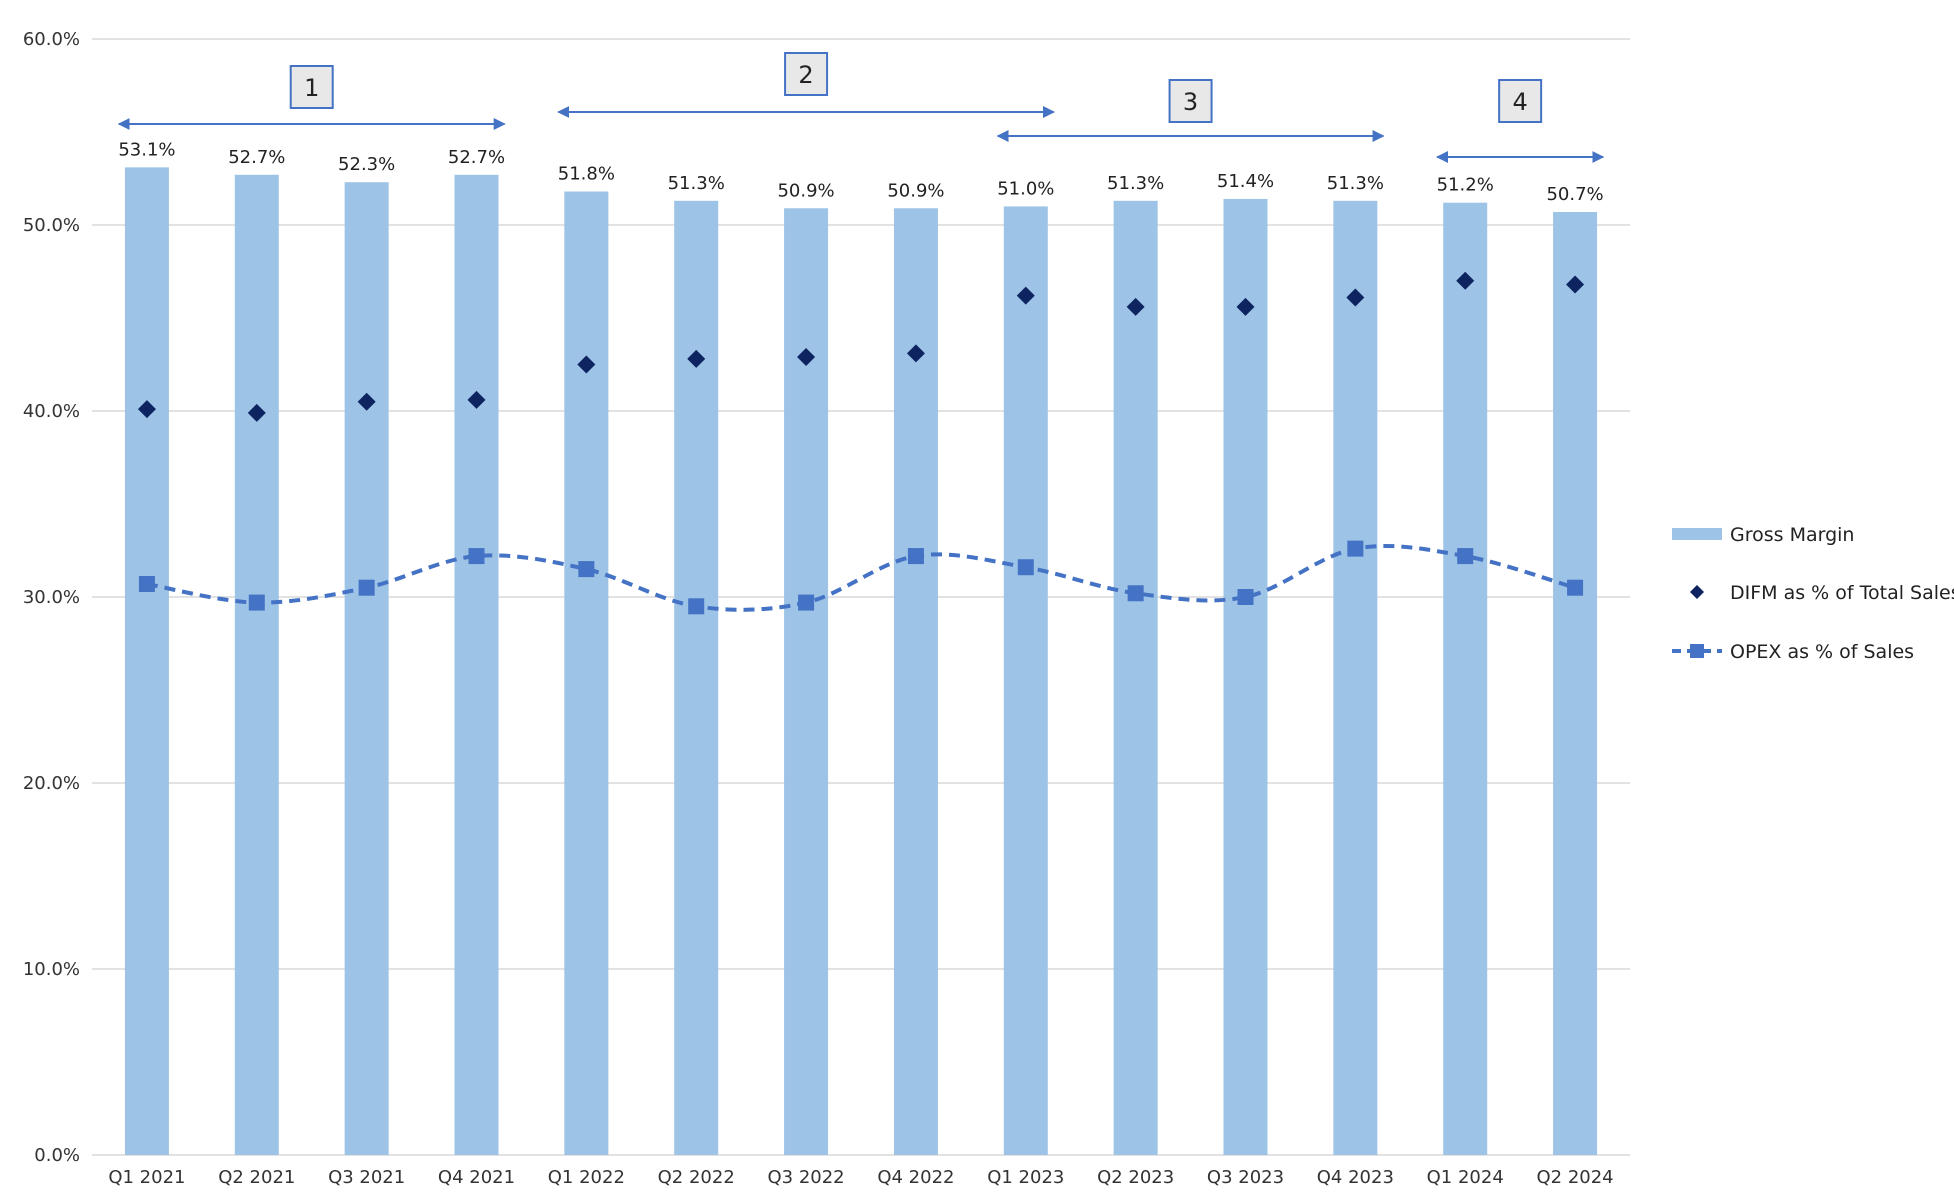 This screenshot has width=1954, height=1194. What do you see at coordinates (51, 783) in the screenshot?
I see `y-tick-label: 20.0%` at bounding box center [51, 783].